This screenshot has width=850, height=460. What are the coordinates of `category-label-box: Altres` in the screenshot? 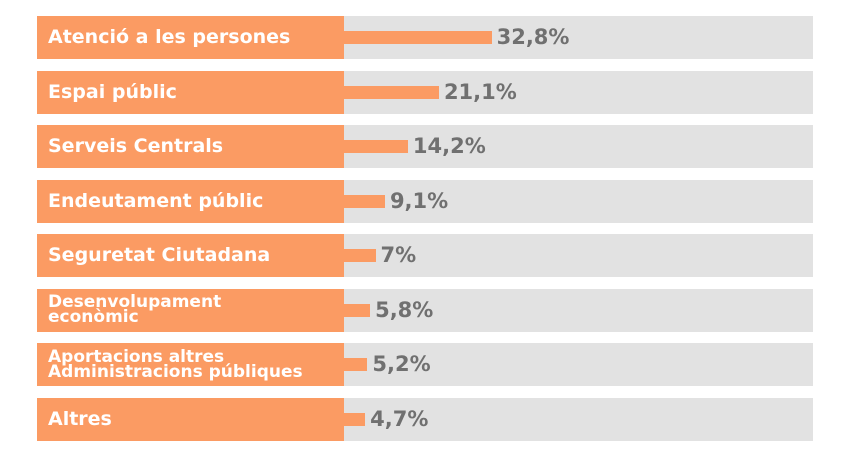 It's located at (190, 419).